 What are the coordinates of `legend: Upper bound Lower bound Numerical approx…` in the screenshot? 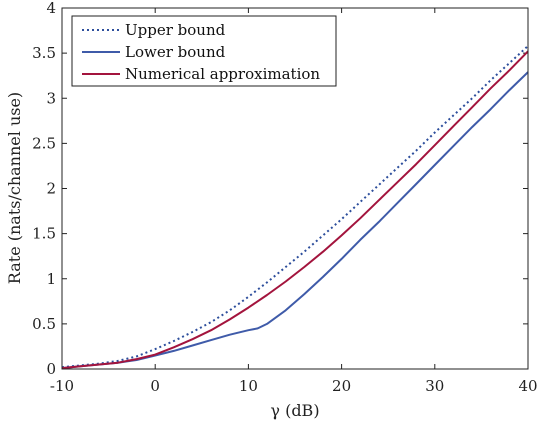 It's located at (204, 51).